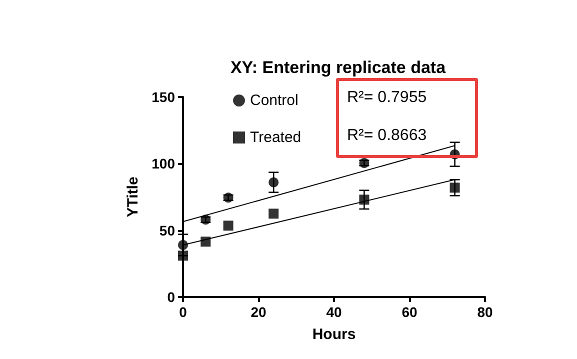 The height and width of the screenshot is (359, 577). Describe the element at coordinates (387, 136) in the screenshot. I see `annotation: R²= 0.8663` at that location.